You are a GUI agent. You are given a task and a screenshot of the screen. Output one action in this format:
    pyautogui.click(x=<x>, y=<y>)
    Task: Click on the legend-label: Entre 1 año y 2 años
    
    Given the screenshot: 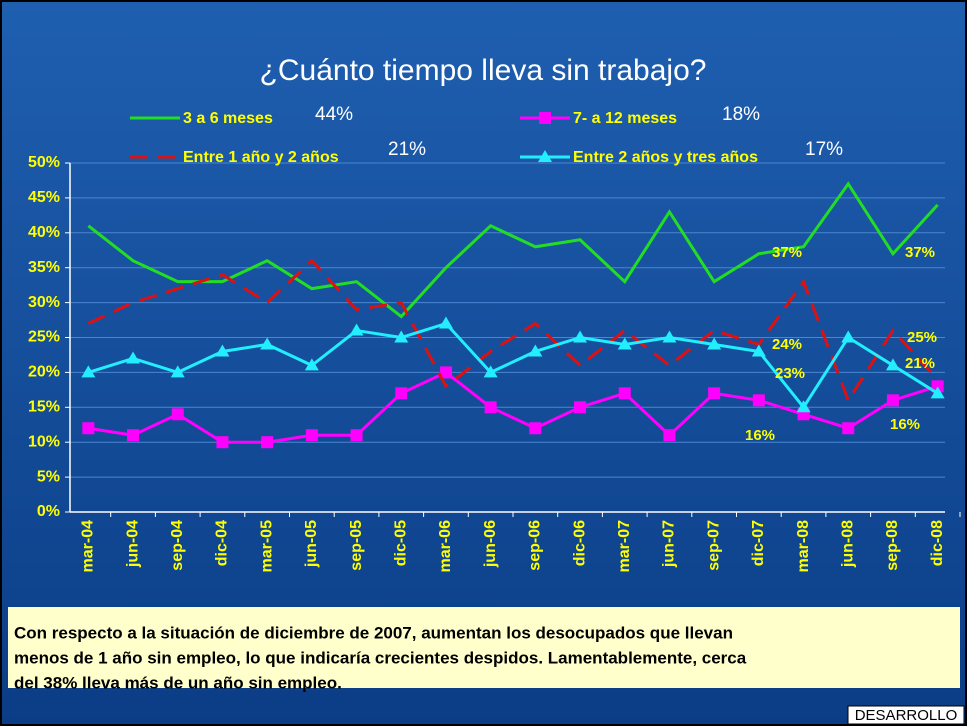 What is the action you would take?
    pyautogui.click(x=261, y=157)
    